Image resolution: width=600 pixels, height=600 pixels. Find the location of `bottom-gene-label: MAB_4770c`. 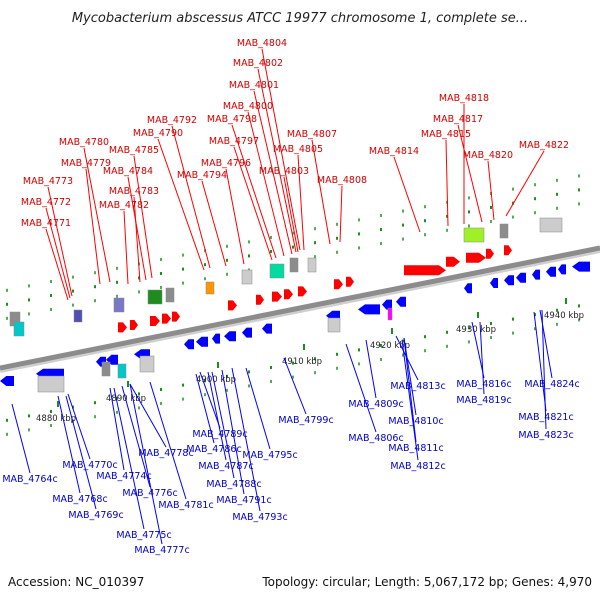

bottom-gene-label: MAB_4770c is located at coordinates (89, 465).